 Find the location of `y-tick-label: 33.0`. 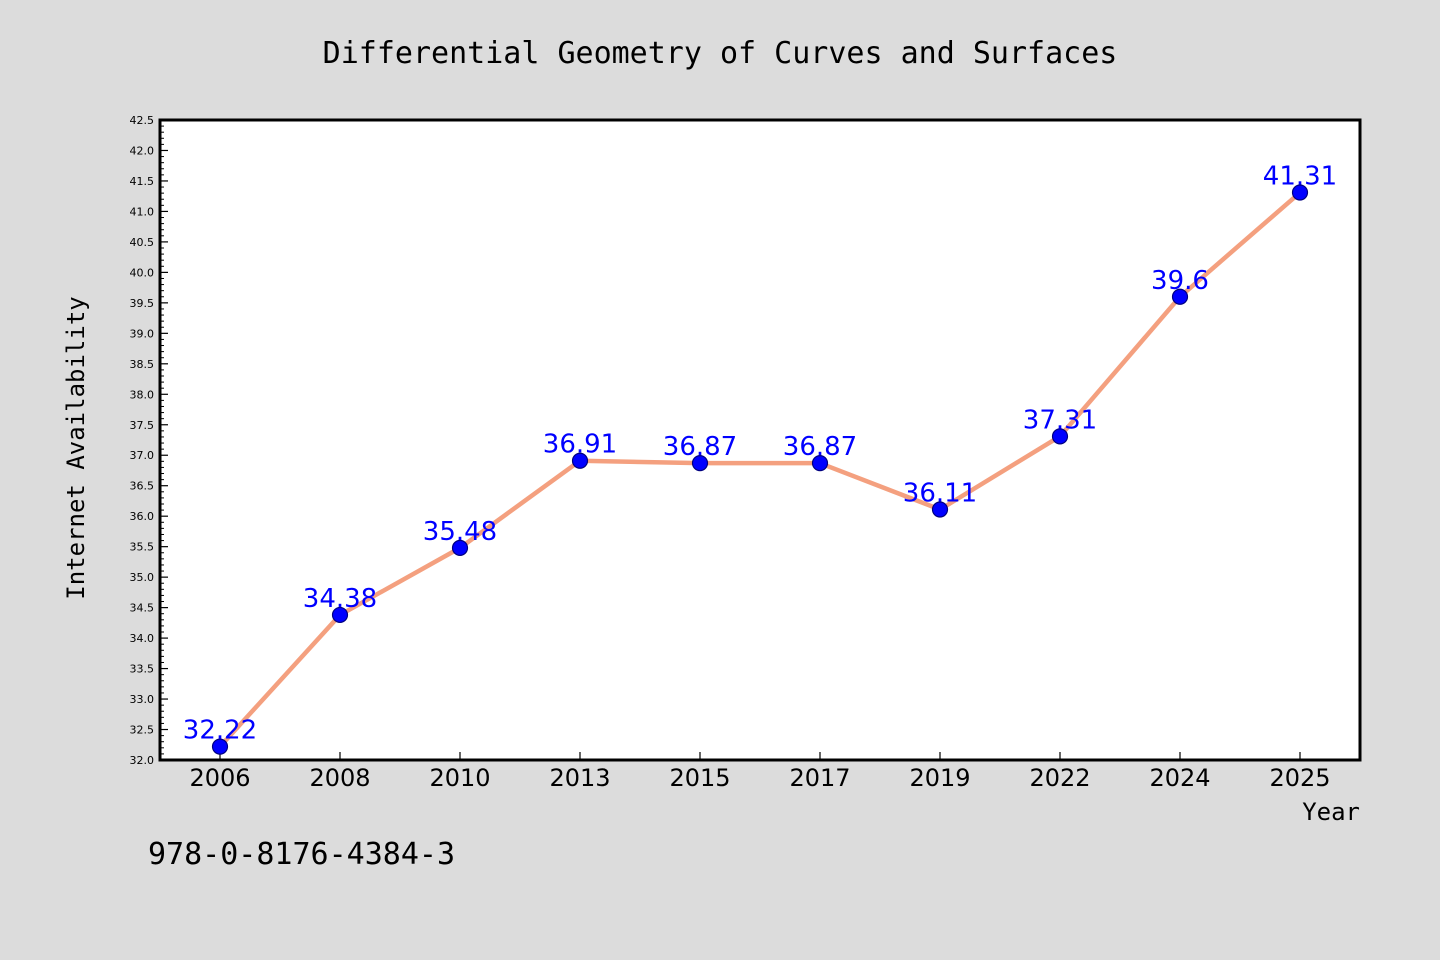

y-tick-label: 33.0 is located at coordinates (142, 699).